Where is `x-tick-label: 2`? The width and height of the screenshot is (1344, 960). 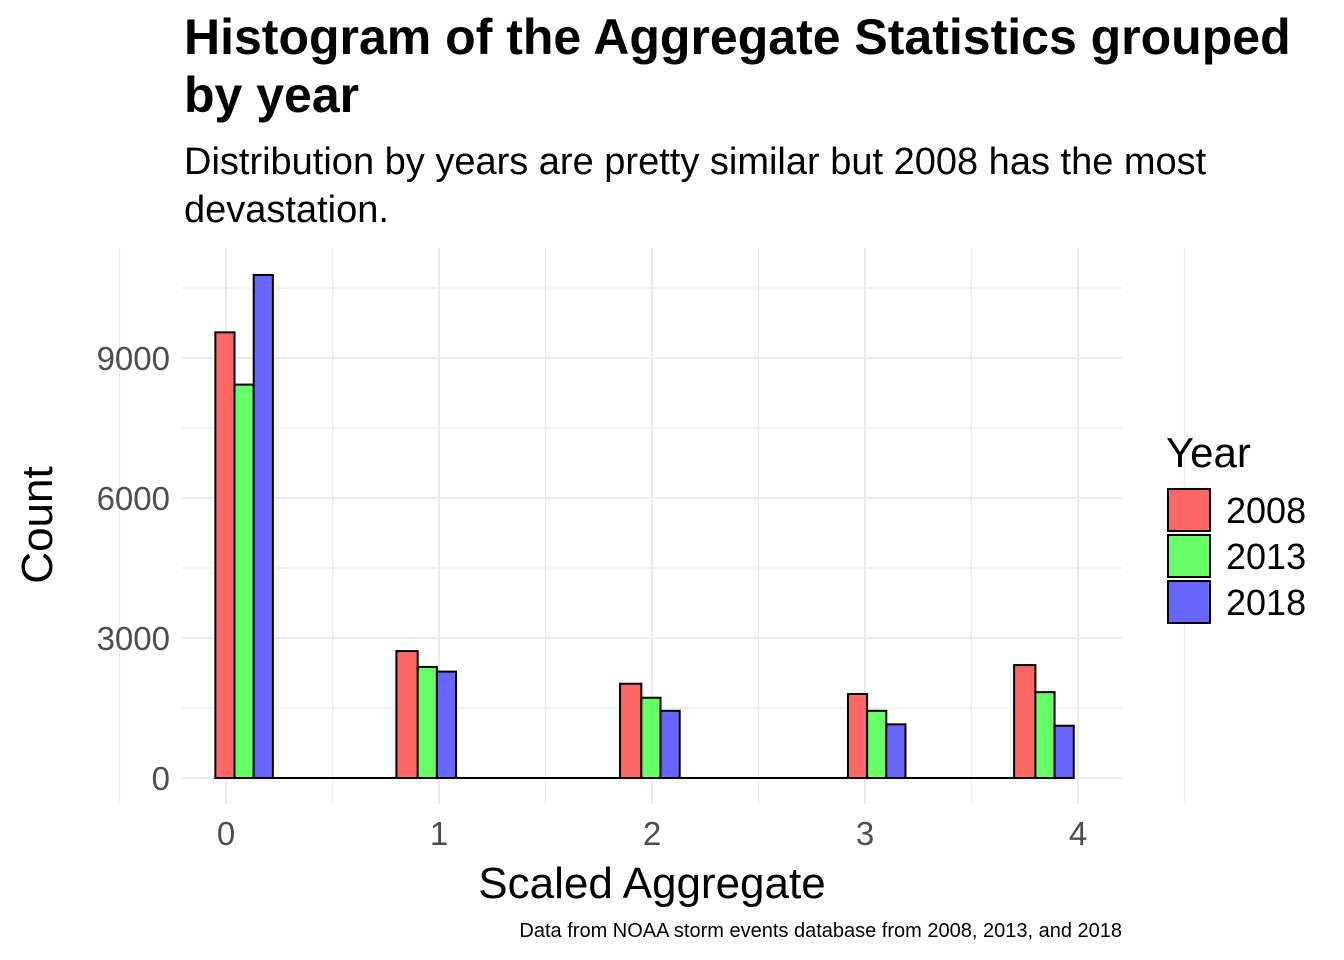
x-tick-label: 2 is located at coordinates (652, 833).